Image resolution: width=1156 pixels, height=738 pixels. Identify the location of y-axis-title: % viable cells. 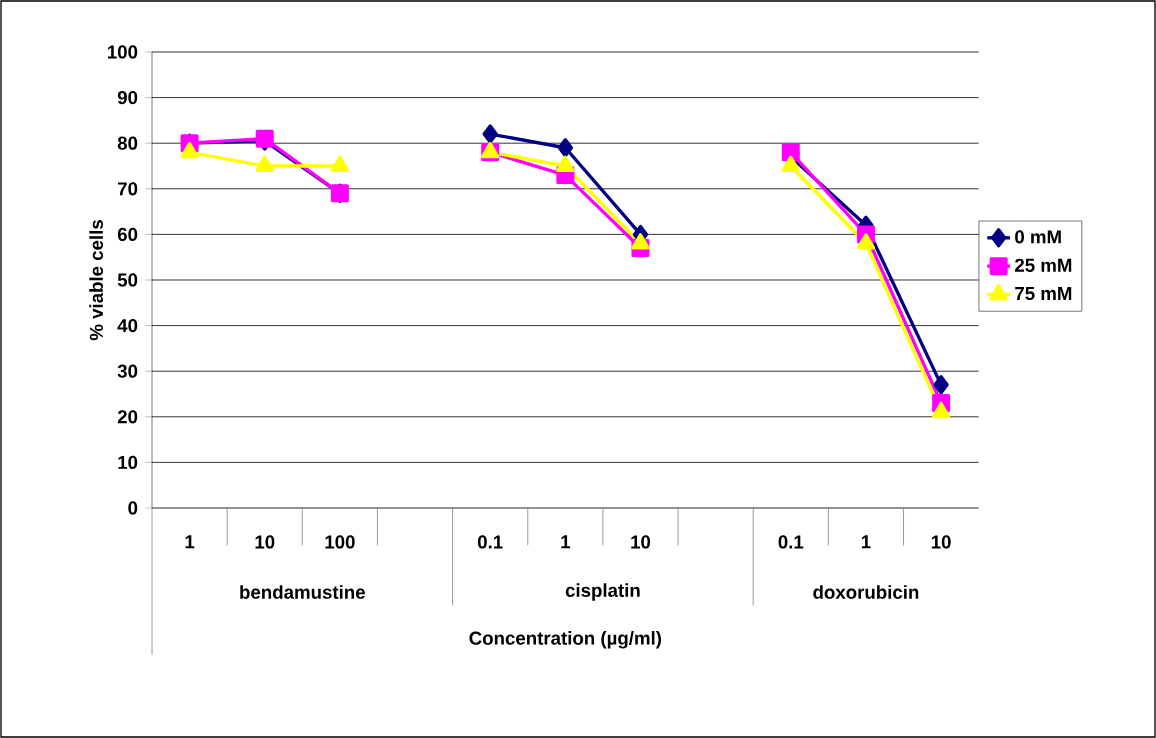
(96, 280).